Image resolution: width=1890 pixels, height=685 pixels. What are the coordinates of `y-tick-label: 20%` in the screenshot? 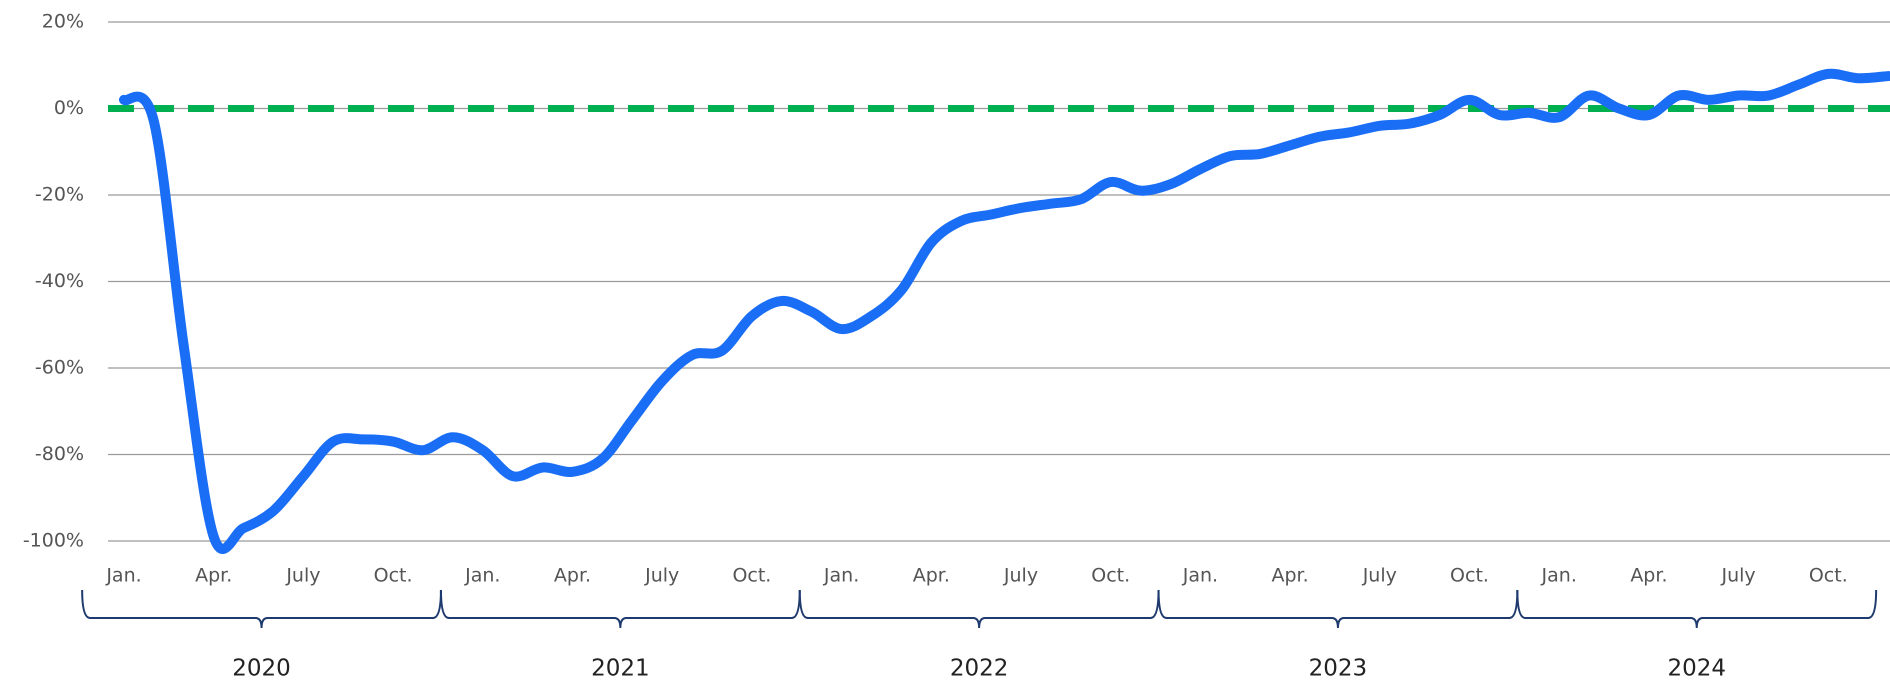 It's located at (63, 22).